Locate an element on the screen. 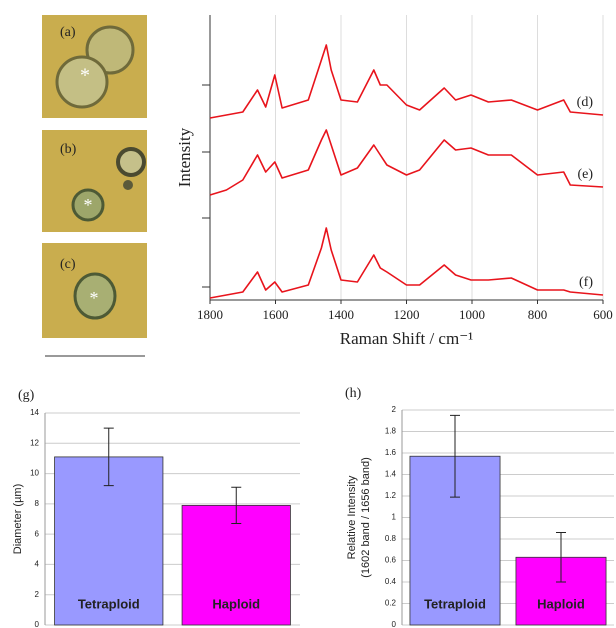 This screenshot has width=616, height=628. x-tick-label: 600 is located at coordinates (603, 314).